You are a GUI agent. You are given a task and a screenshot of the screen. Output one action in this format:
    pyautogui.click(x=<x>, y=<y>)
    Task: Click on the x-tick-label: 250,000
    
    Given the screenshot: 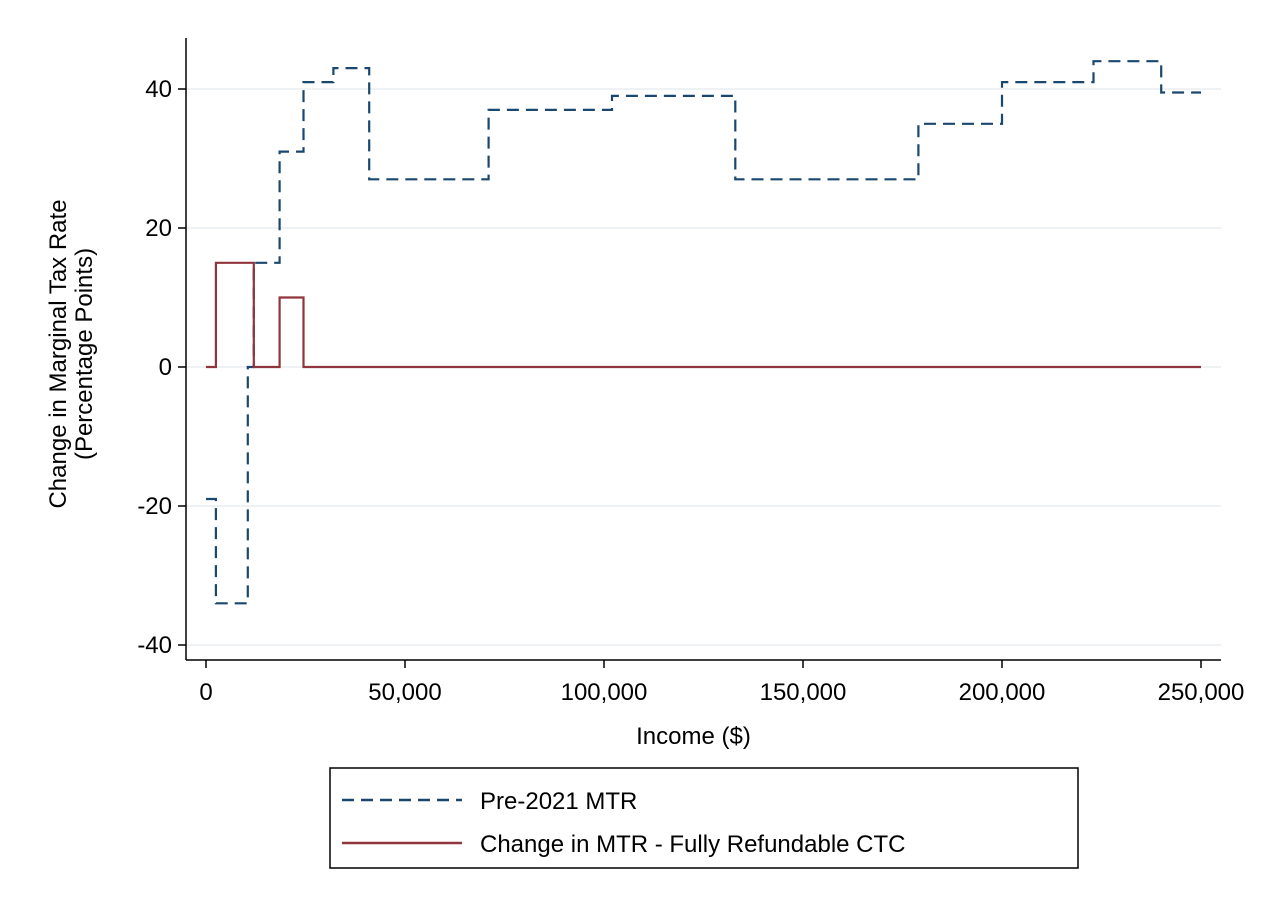 What is the action you would take?
    pyautogui.click(x=1201, y=692)
    